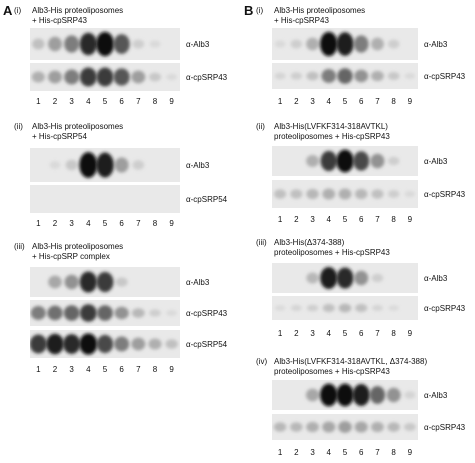 Image resolution: width=475 pixels, height=463 pixels. I want to click on blot-b-iii-cpsrp43, so click(345, 308).